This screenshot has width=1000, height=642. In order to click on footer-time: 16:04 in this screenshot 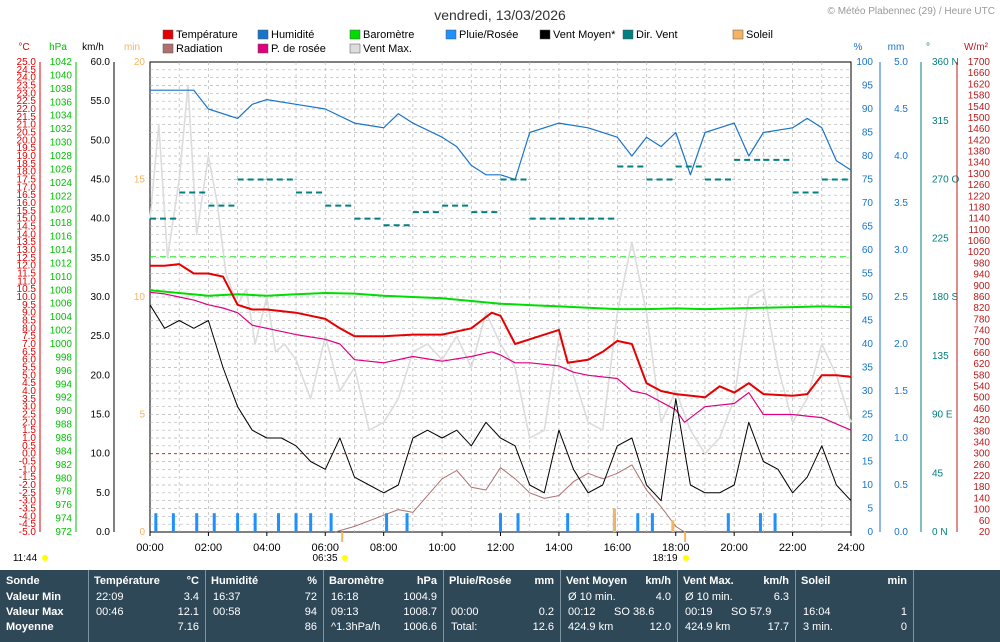, I will do `click(817, 612)`.